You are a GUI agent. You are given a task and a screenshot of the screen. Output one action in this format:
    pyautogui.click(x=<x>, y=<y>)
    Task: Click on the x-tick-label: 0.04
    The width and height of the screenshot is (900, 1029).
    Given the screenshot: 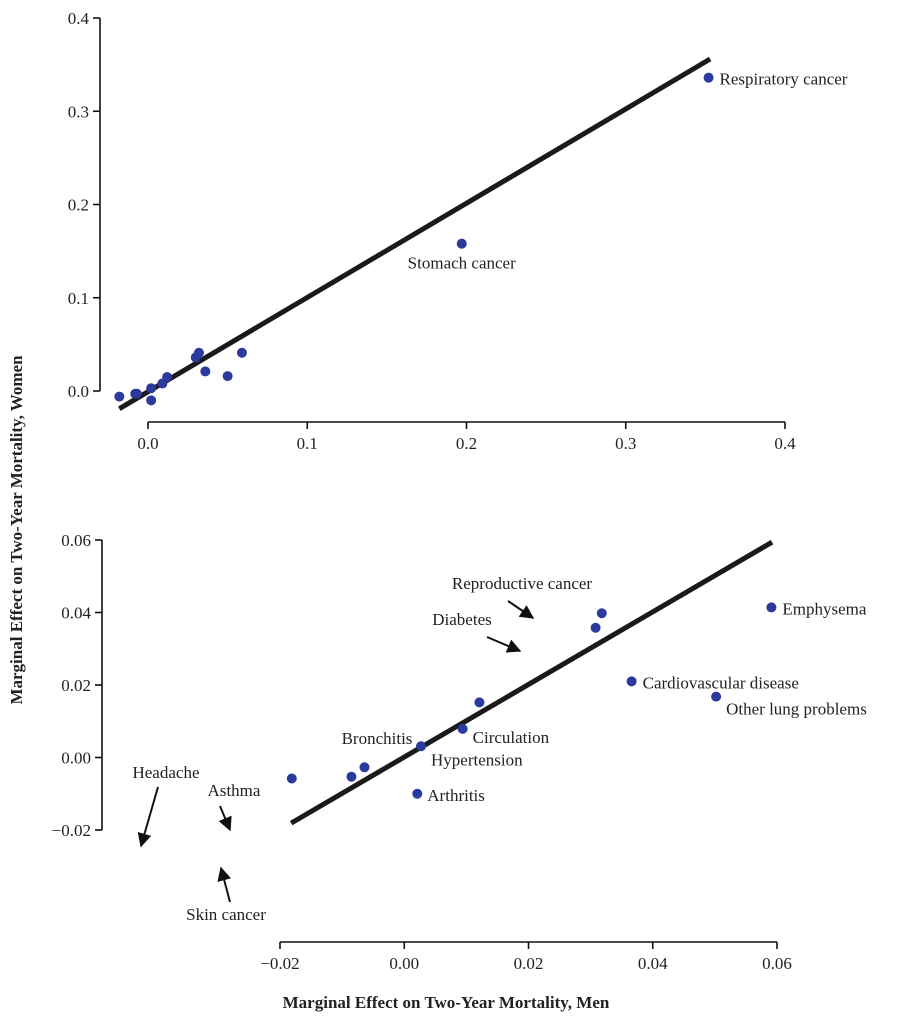 What is the action you would take?
    pyautogui.click(x=653, y=963)
    